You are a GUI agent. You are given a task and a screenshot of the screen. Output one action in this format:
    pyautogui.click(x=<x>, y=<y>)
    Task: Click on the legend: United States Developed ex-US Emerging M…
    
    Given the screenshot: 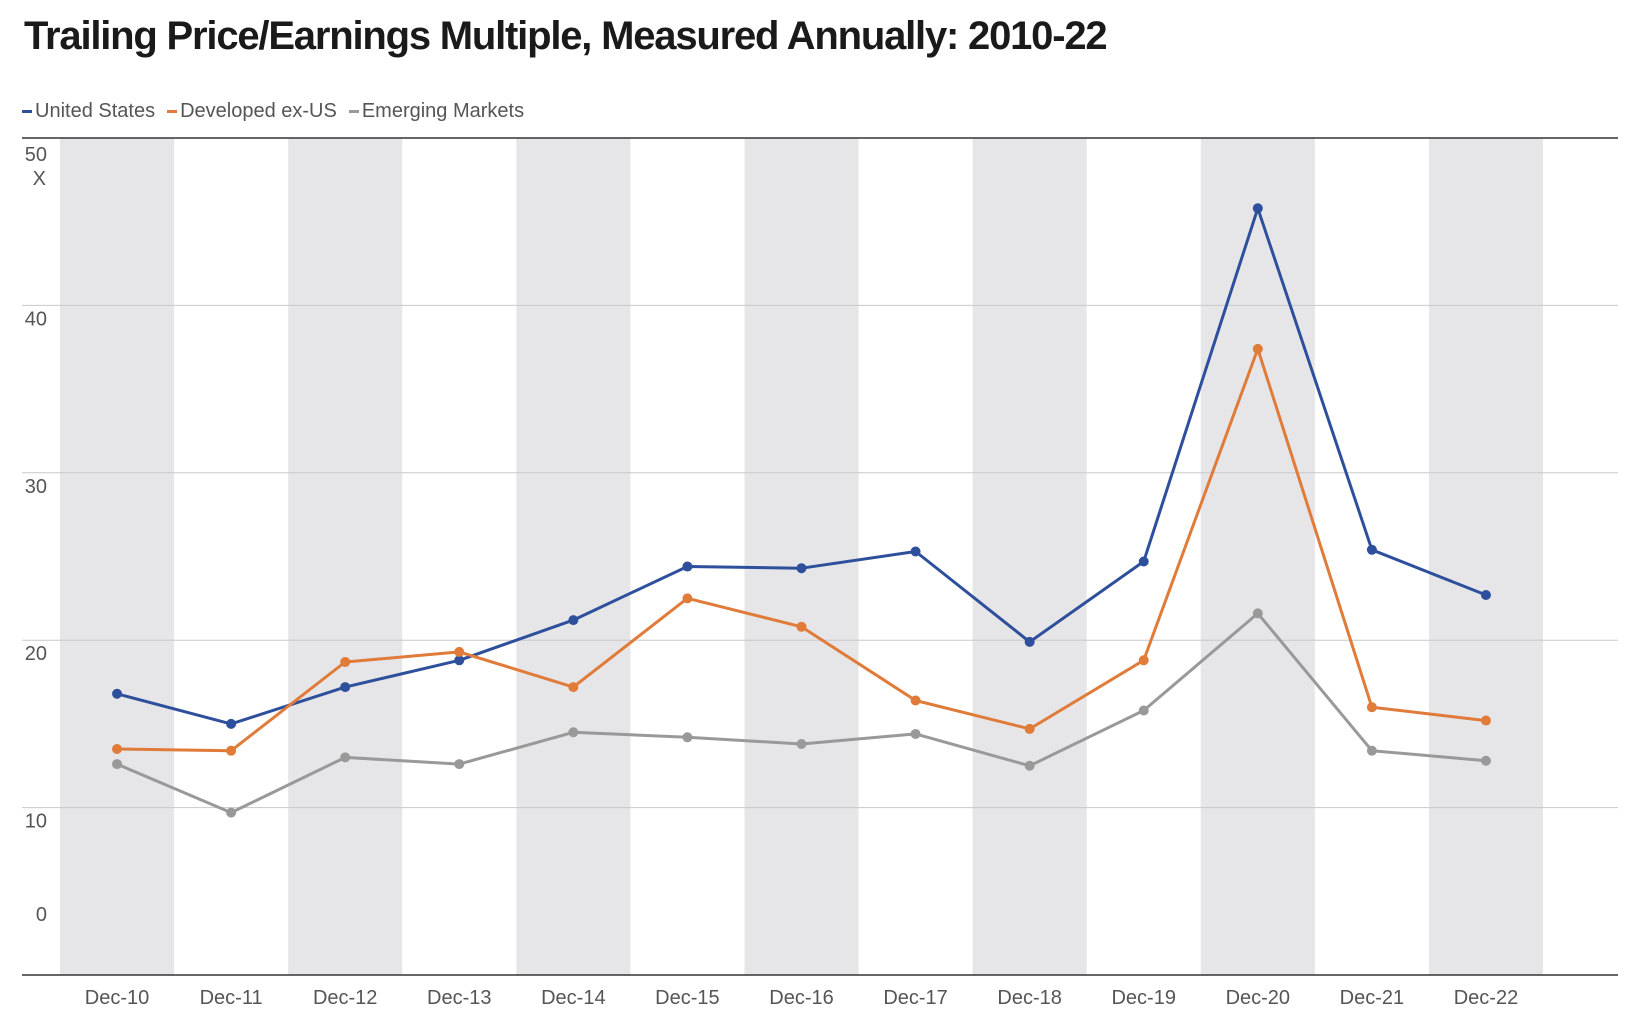 What is the action you would take?
    pyautogui.click(x=279, y=111)
    